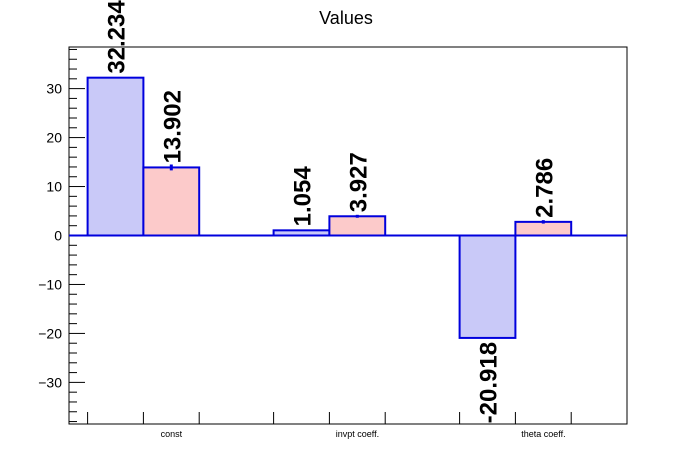 Image resolution: width=696 pixels, height=472 pixels. I want to click on category-label: theta coeff., so click(543, 434).